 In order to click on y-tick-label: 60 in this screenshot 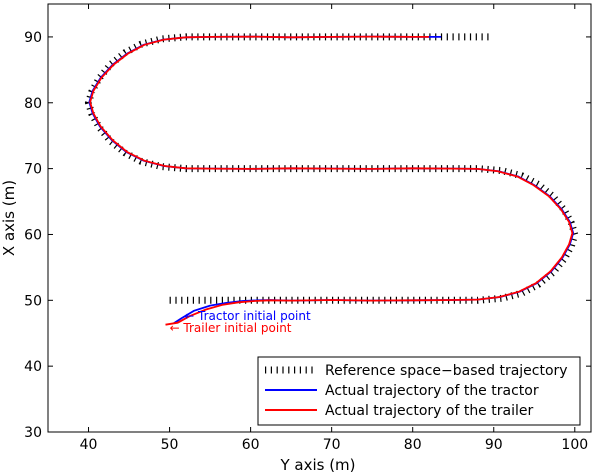, I will do `click(33, 235)`.